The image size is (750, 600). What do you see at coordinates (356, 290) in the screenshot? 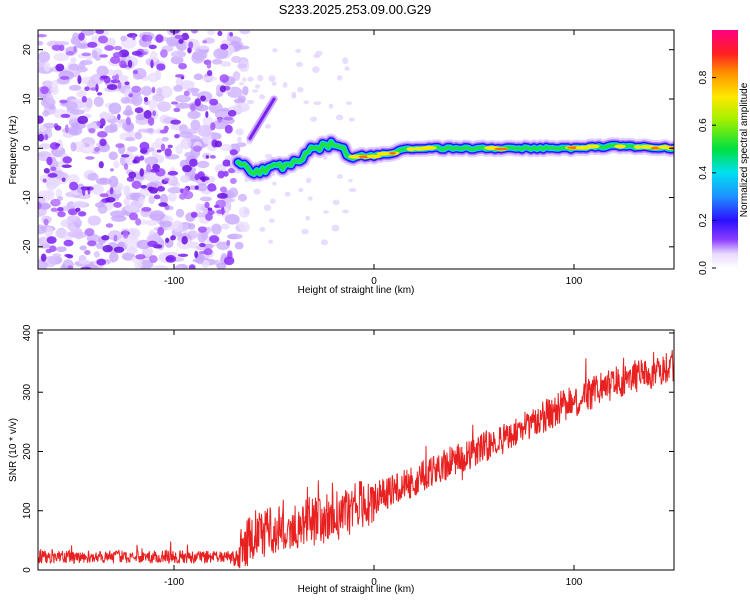
I see `spectrogram-x-label: Height of straight line (km)` at bounding box center [356, 290].